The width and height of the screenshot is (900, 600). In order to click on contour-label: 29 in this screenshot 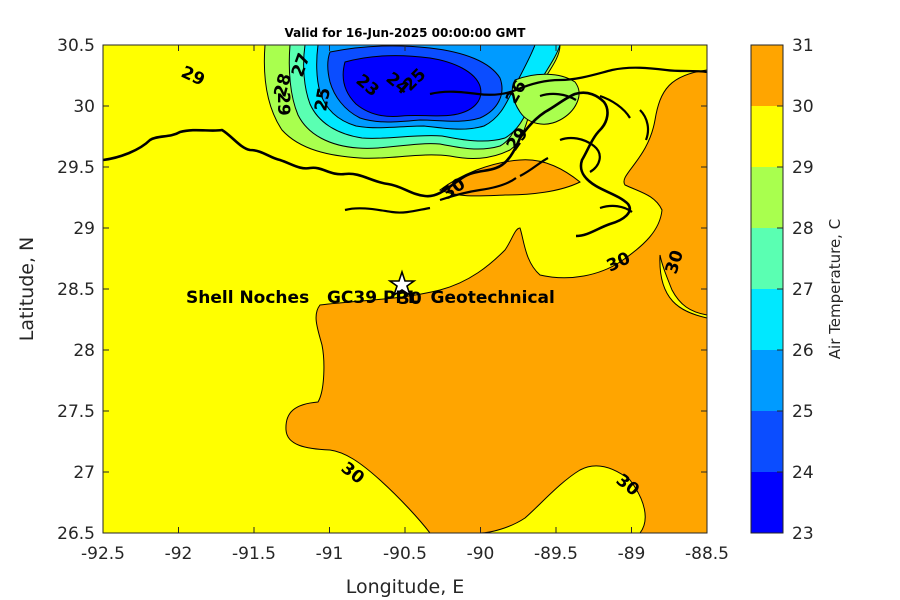, I will do `click(283, 104)`.